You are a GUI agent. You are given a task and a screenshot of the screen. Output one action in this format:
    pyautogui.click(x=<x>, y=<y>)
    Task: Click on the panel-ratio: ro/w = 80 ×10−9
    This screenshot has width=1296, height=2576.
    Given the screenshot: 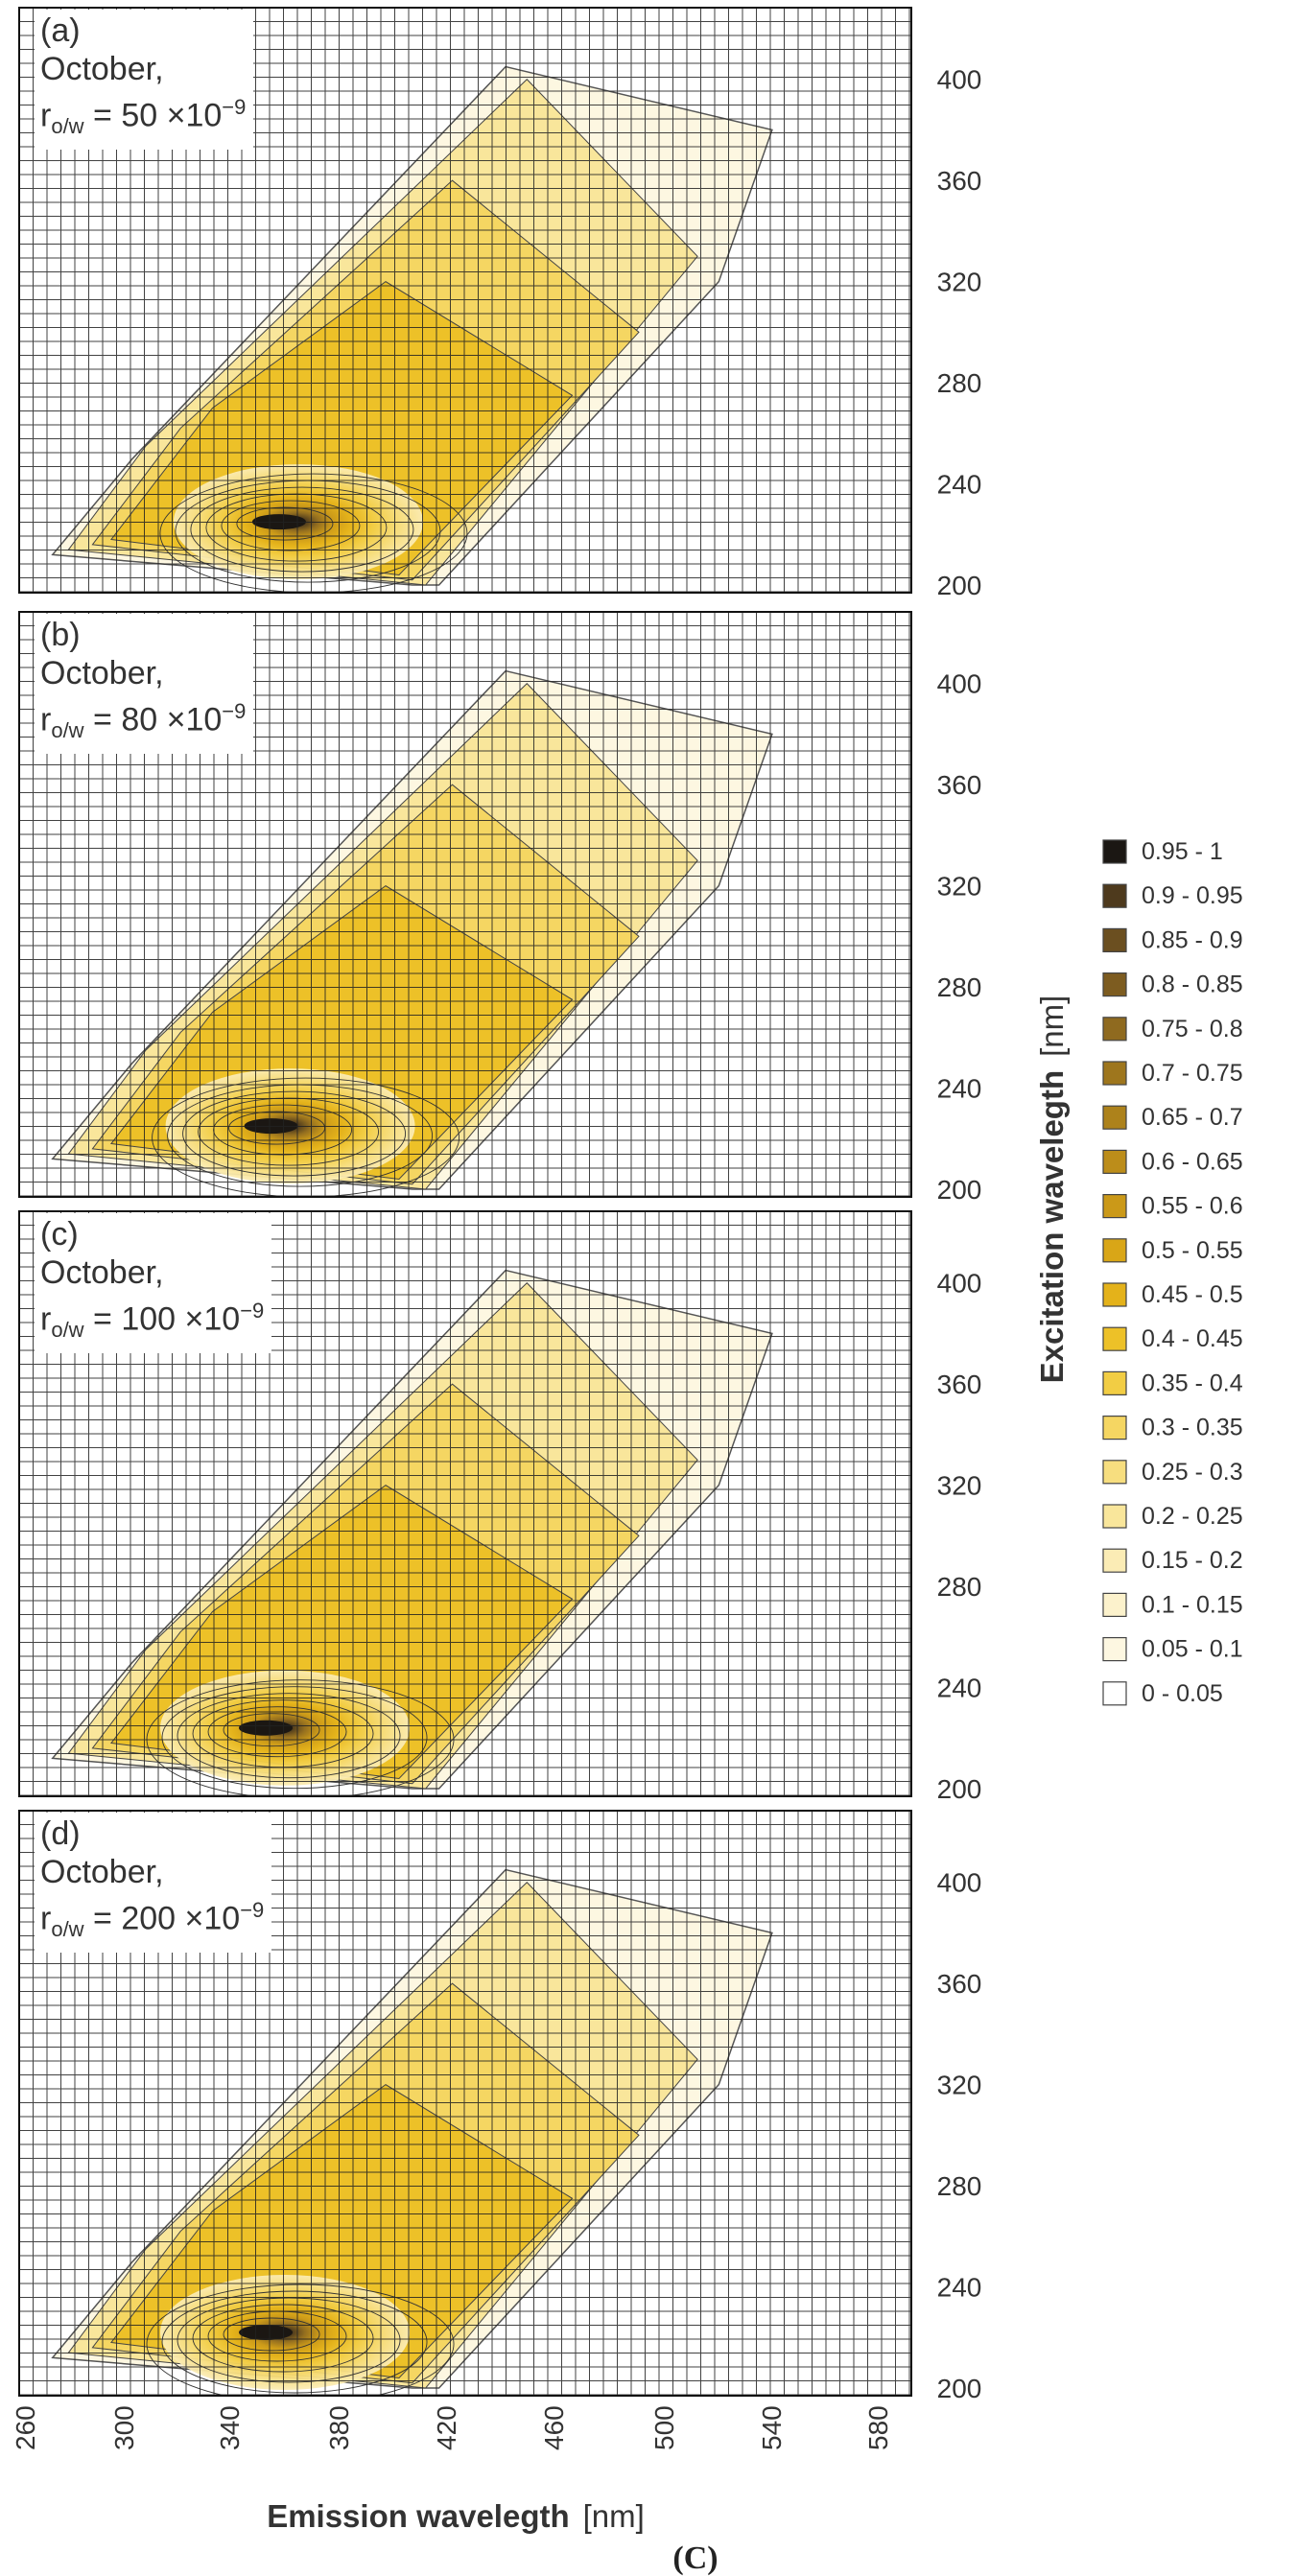 What is the action you would take?
    pyautogui.click(x=143, y=721)
    